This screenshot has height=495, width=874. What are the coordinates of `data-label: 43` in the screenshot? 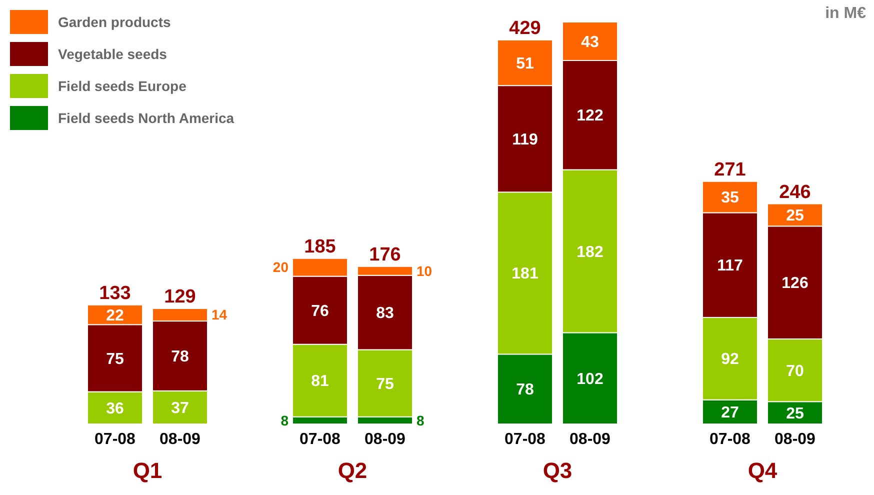 It's located at (590, 42).